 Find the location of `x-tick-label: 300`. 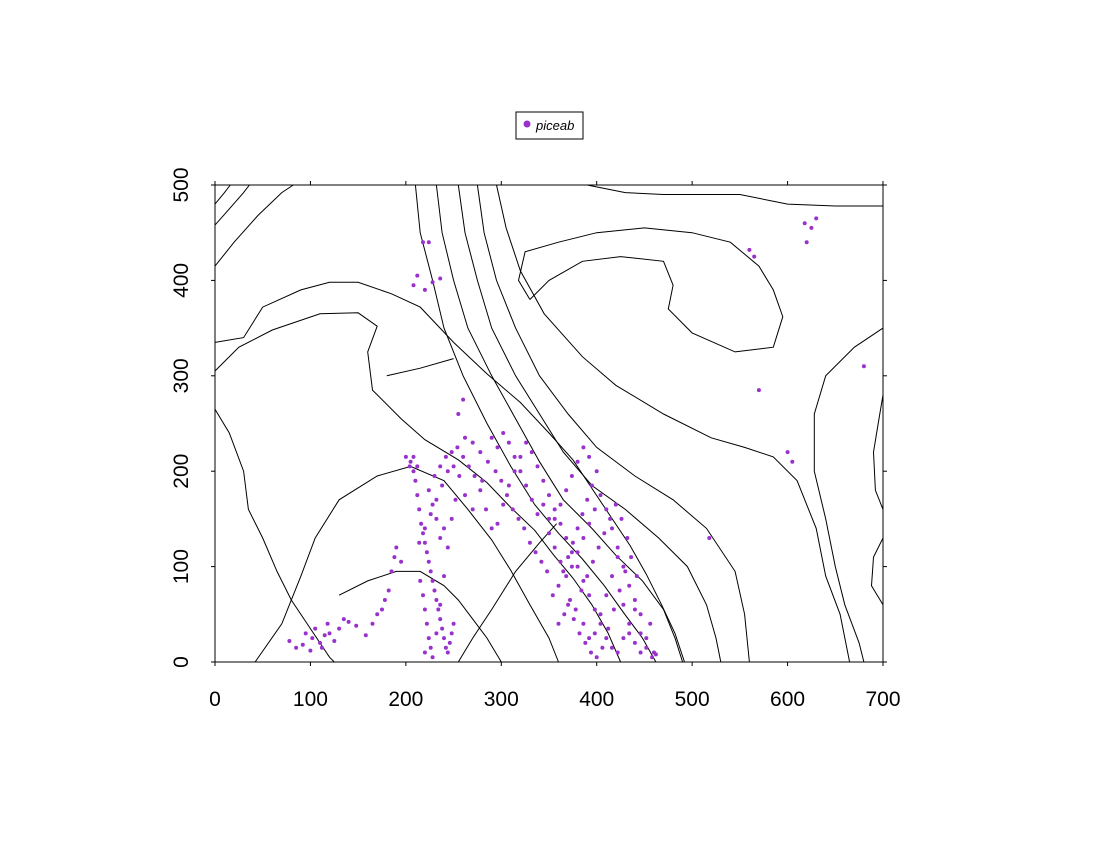

x-tick-label: 300 is located at coordinates (501, 699).